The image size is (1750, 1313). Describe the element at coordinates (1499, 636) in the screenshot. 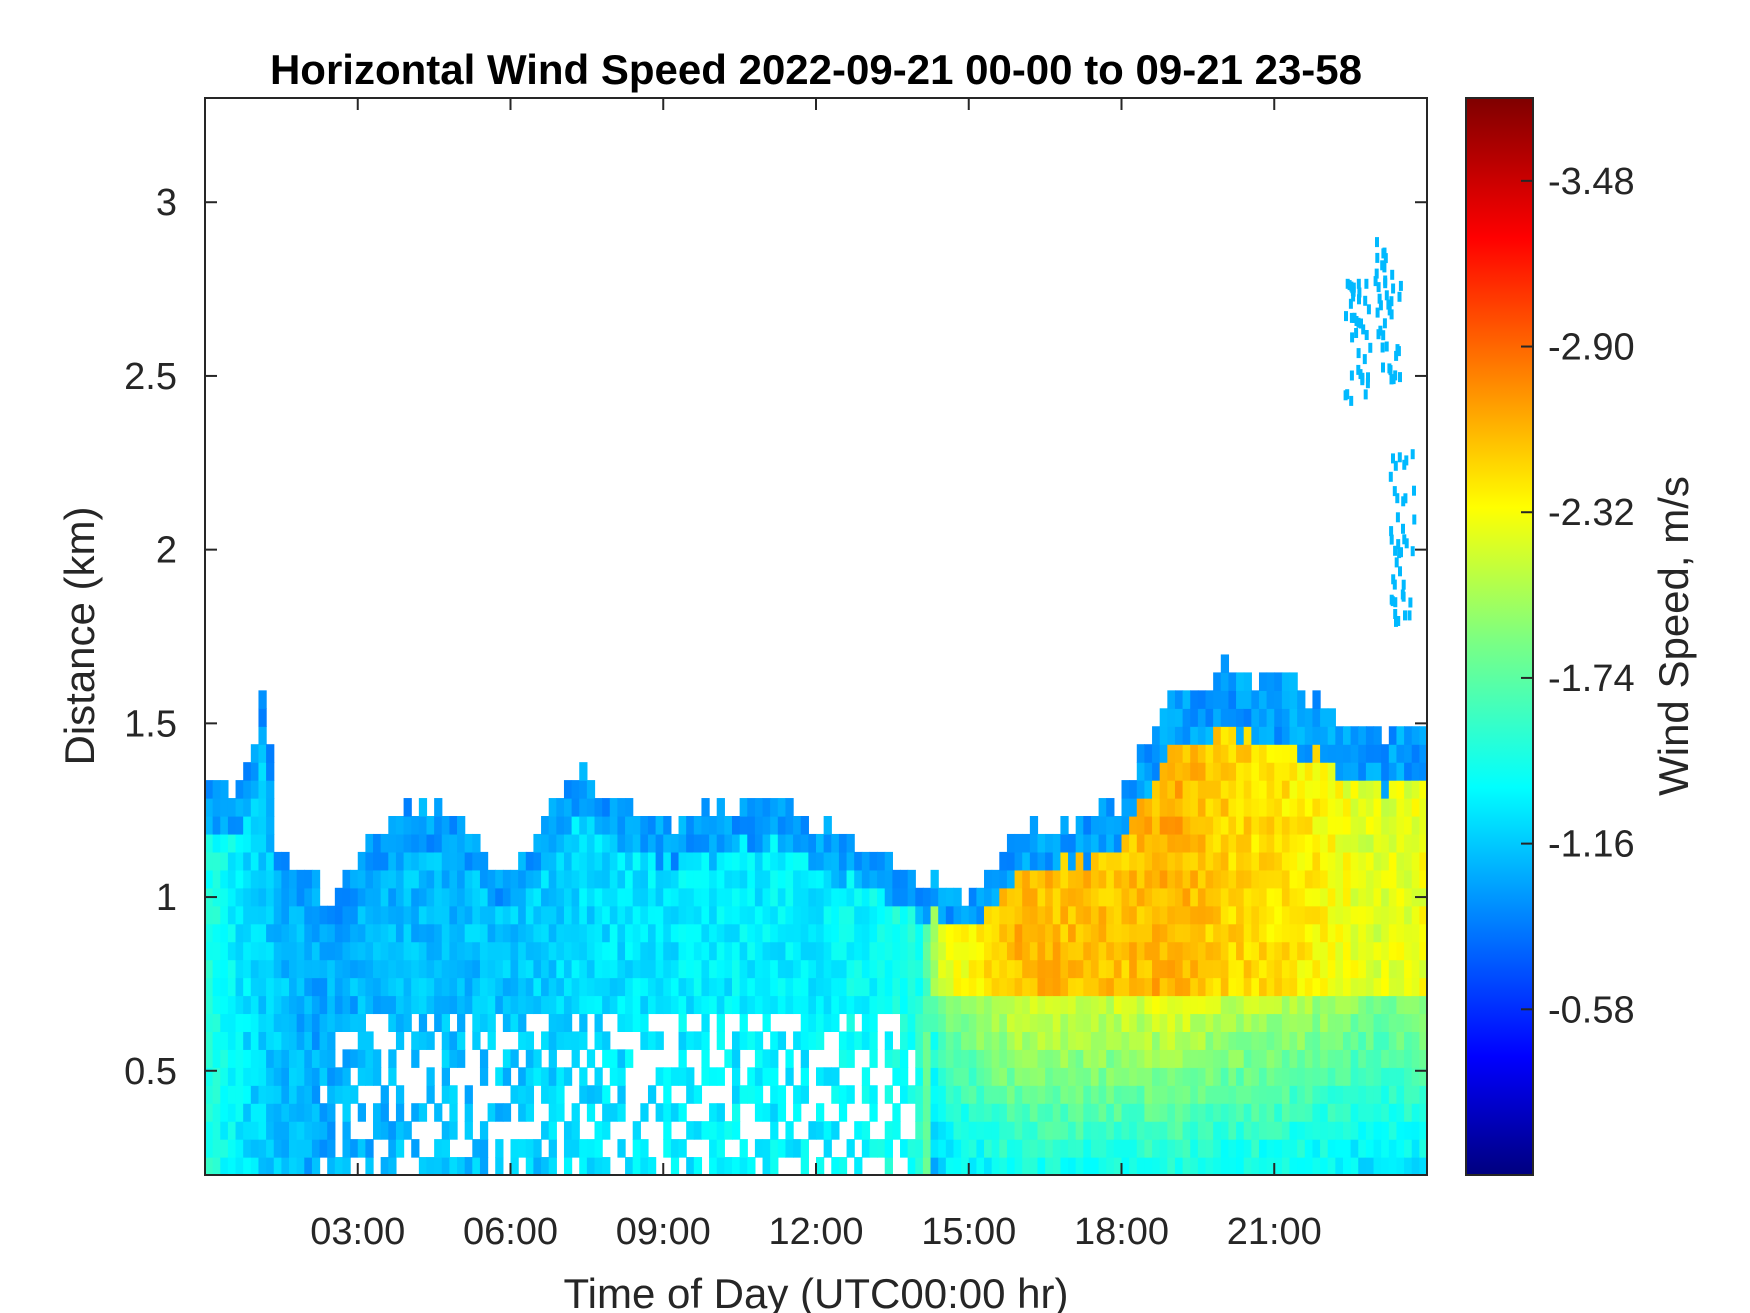

I see `colorbar` at that location.